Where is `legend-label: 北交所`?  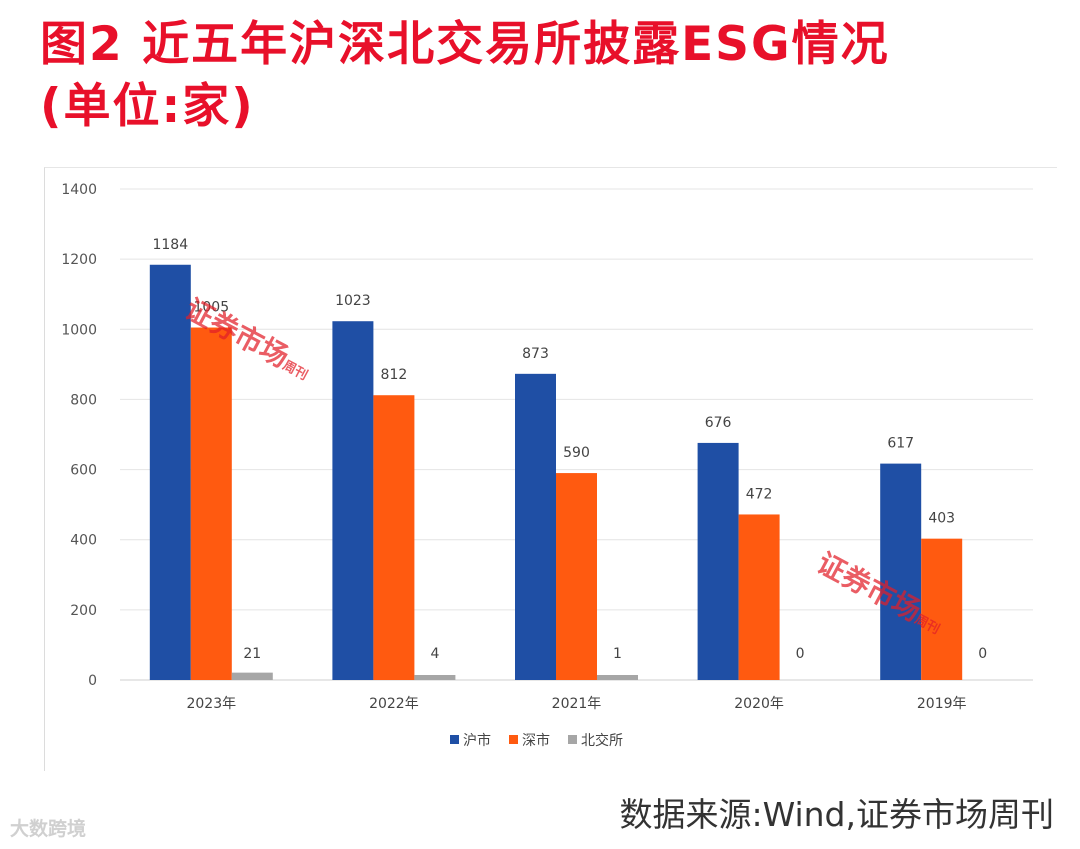
legend-label: 北交所 is located at coordinates (602, 740).